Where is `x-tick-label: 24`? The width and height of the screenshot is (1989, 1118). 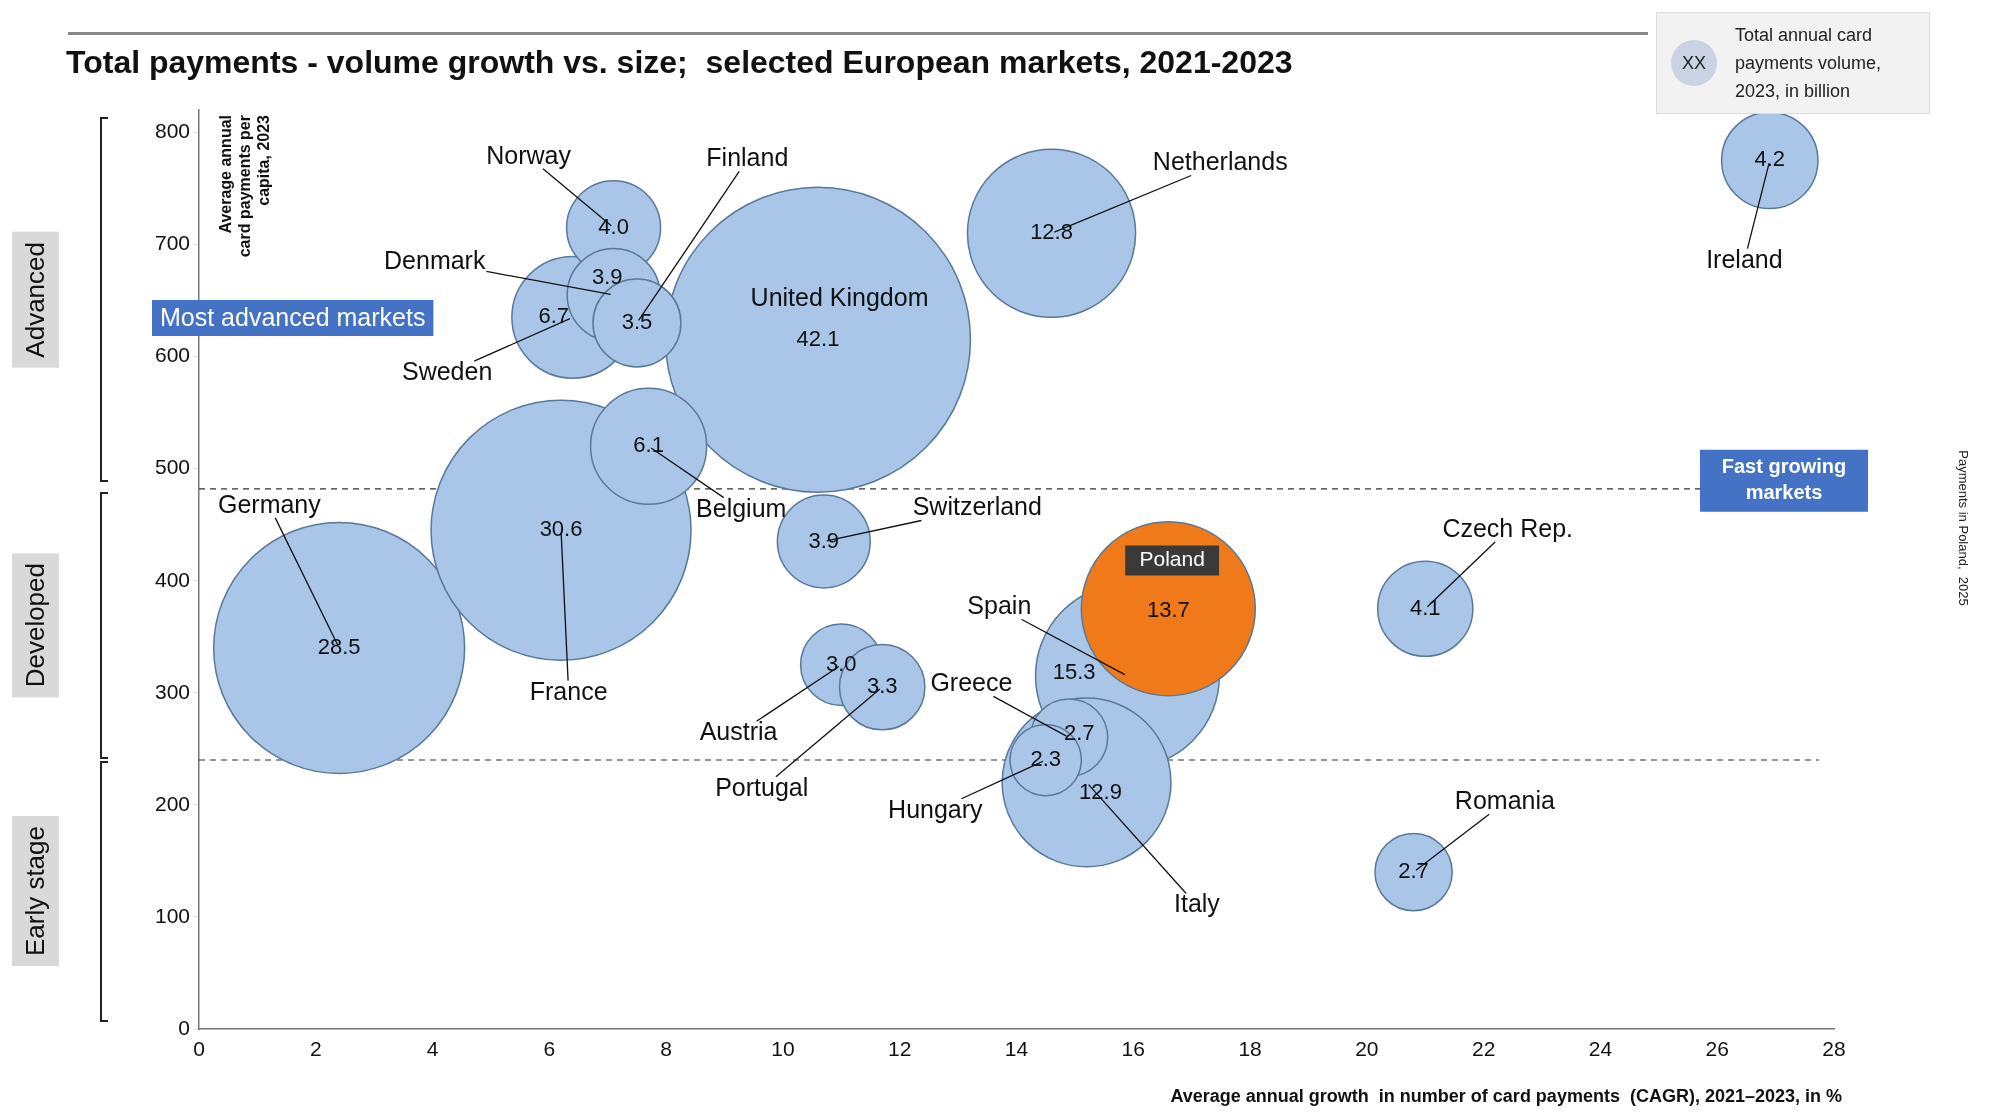 x-tick-label: 24 is located at coordinates (1600, 1049).